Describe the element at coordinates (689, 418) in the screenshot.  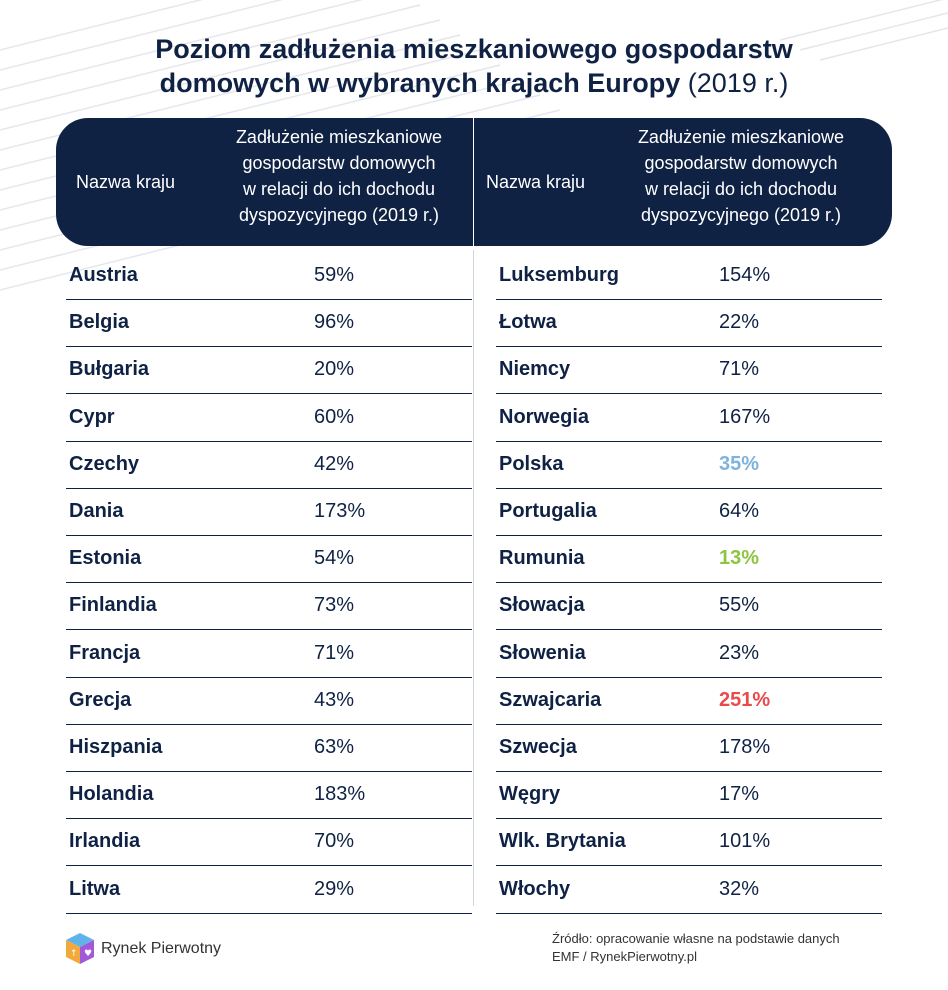
I see `table-row: Norwegia 167%` at that location.